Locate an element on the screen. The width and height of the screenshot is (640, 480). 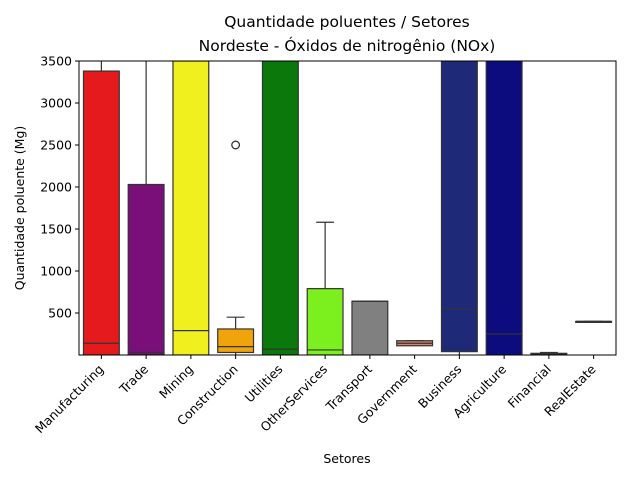
y-tick-label: 2000 is located at coordinates (56, 187).